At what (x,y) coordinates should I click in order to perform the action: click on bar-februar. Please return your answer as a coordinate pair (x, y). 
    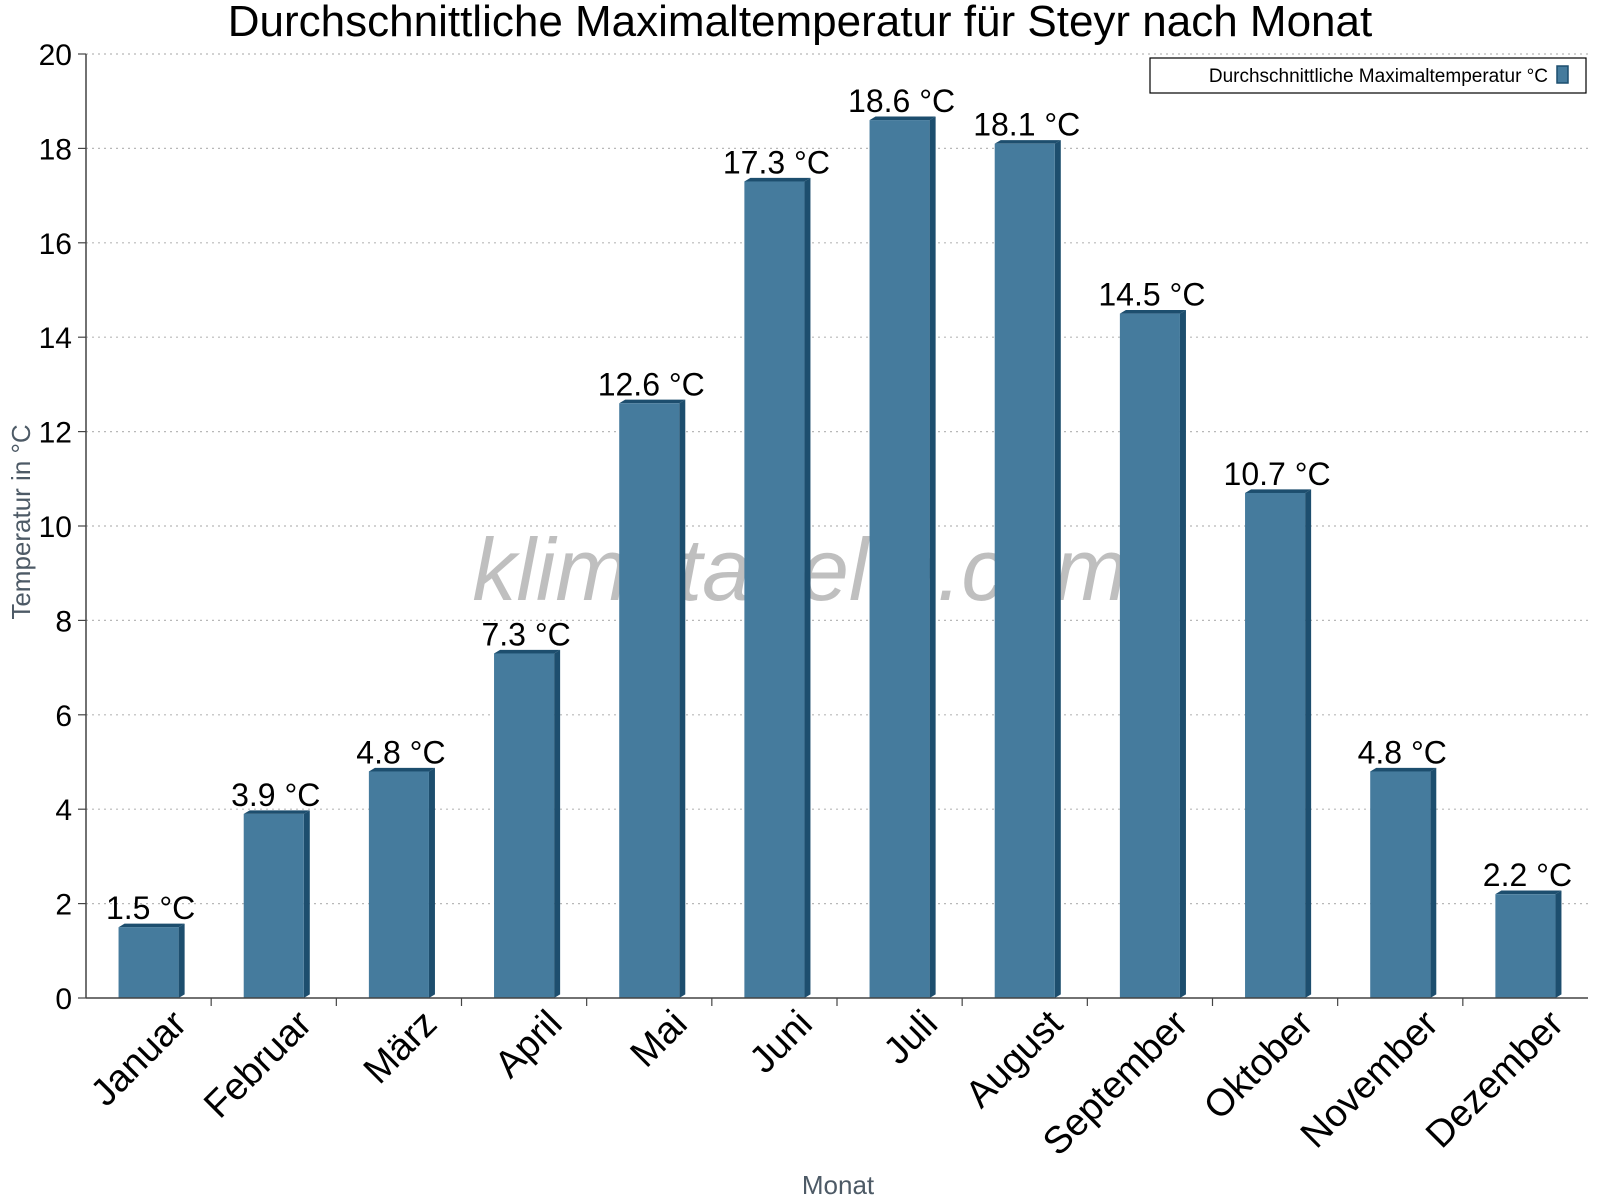
    Looking at the image, I should click on (276, 904).